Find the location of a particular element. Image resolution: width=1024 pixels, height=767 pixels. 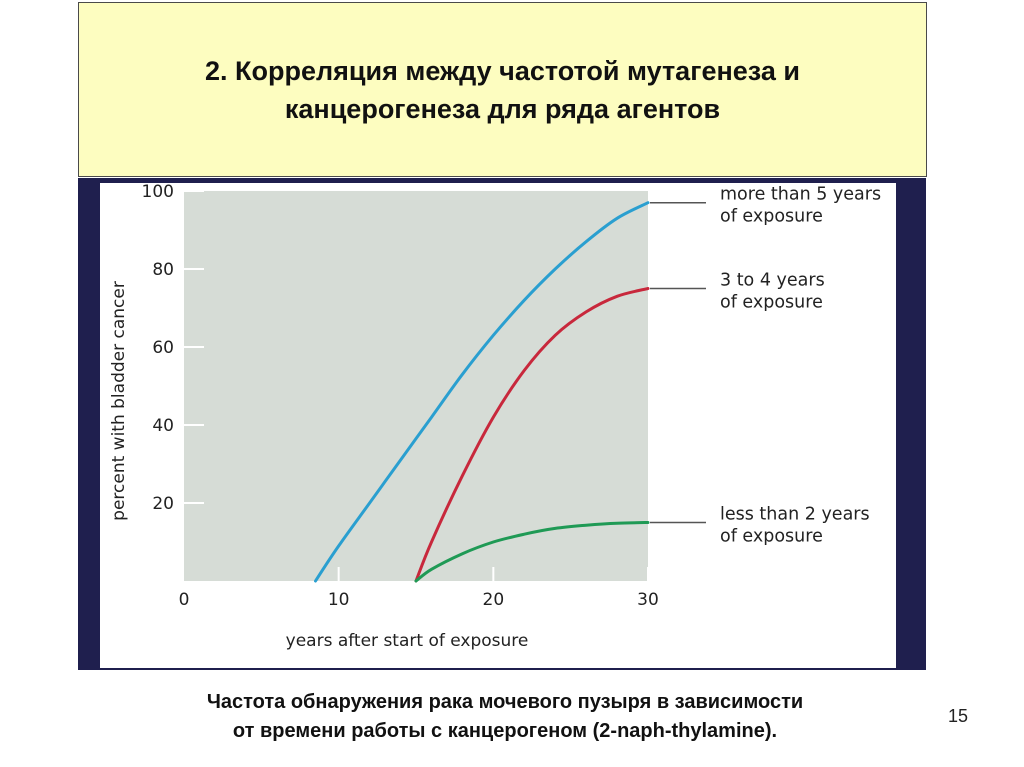

series-3-to-4-years-label-line-1: 3 to 4 years is located at coordinates (772, 281).